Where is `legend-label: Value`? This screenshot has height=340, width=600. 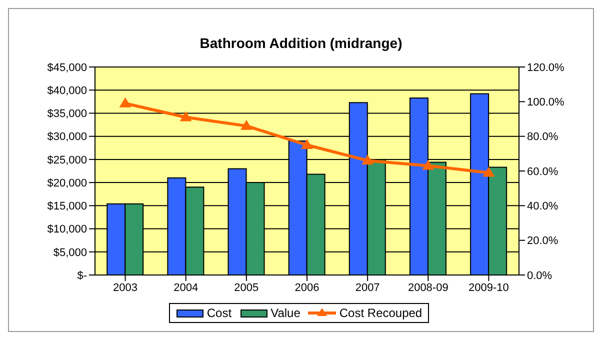
legend-label: Value is located at coordinates (285, 313).